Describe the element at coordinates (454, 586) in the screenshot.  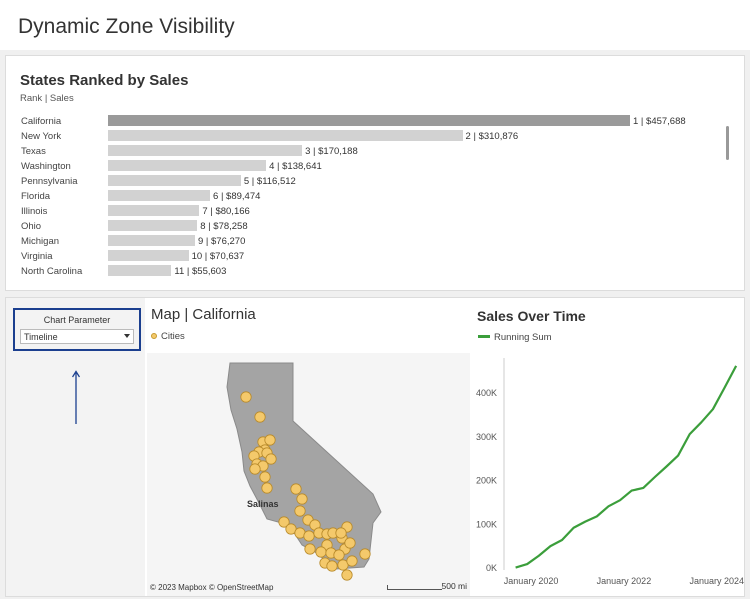
I see `map-scale-label: 500 mi` at that location.